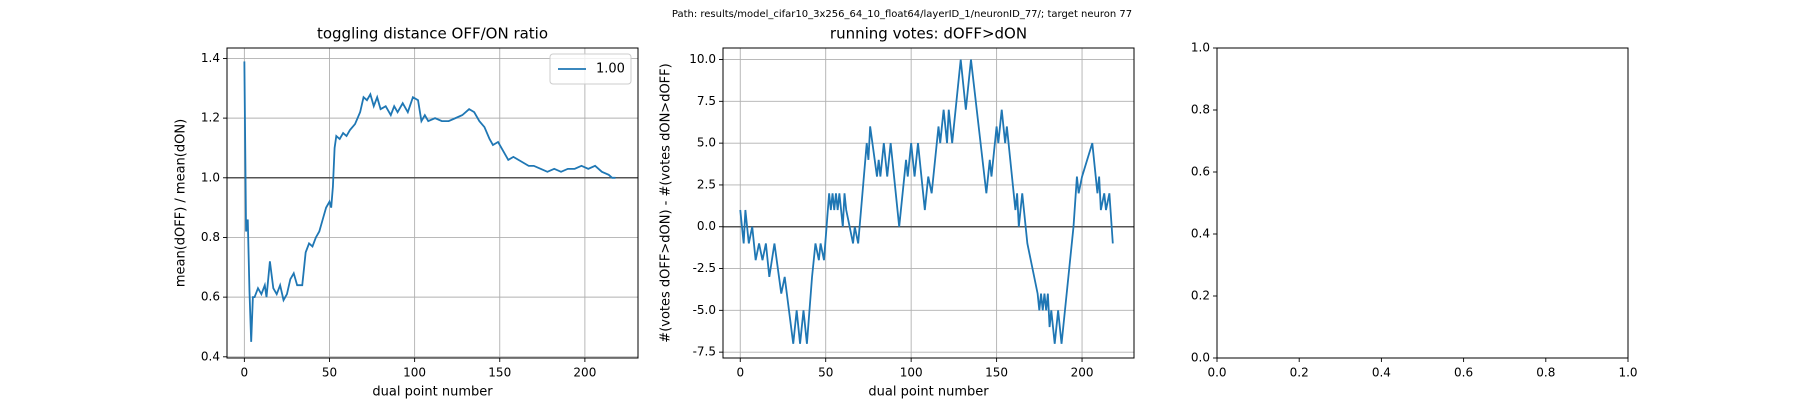  I want to click on axes-title: running votes: dOFF>dON, so click(928, 34).